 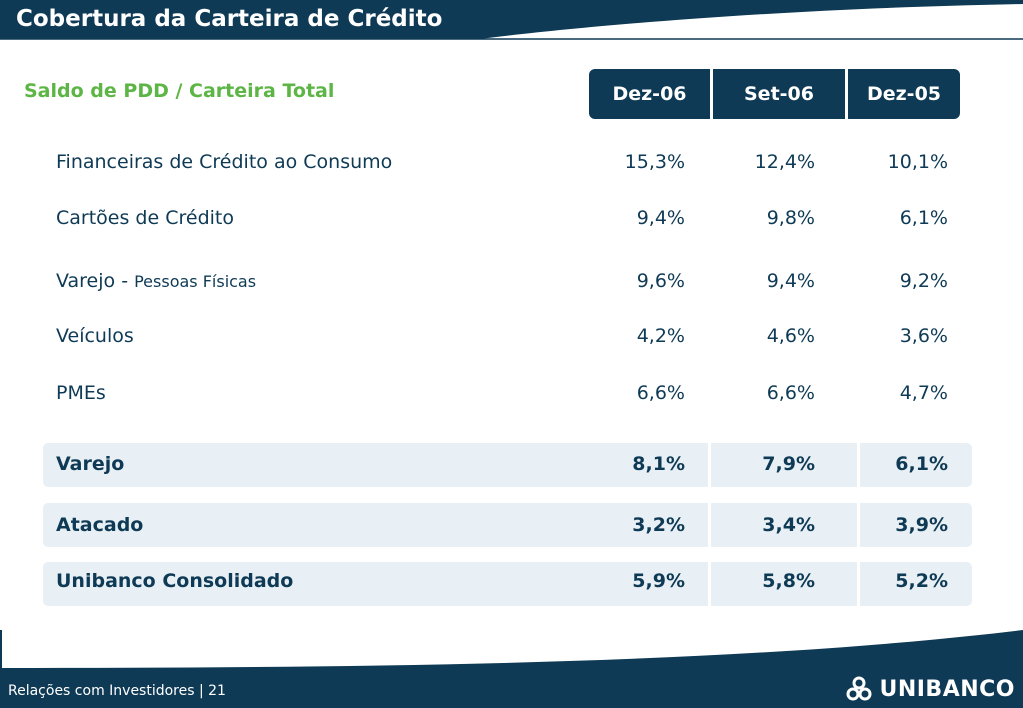 I want to click on header-band, so click(x=511, y=20).